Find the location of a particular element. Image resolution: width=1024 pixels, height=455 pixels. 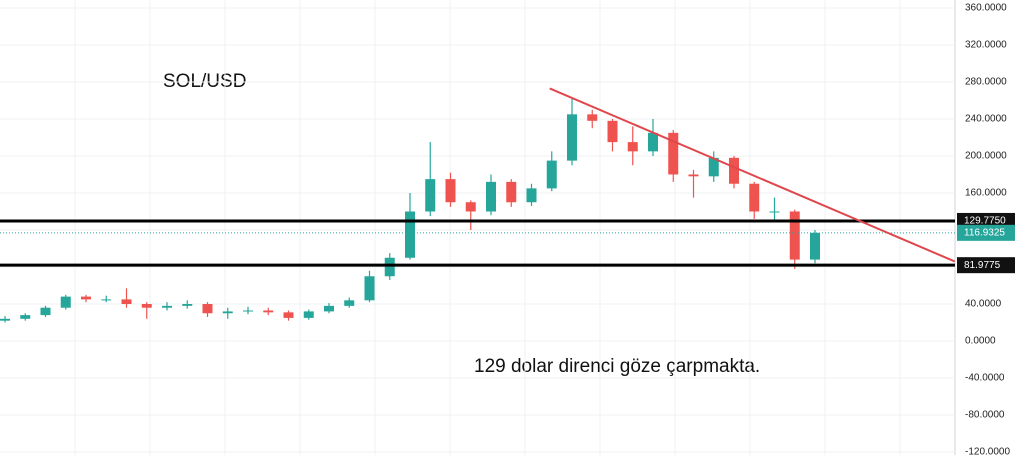

y-tick-label: -120.0000 is located at coordinates (987, 451).